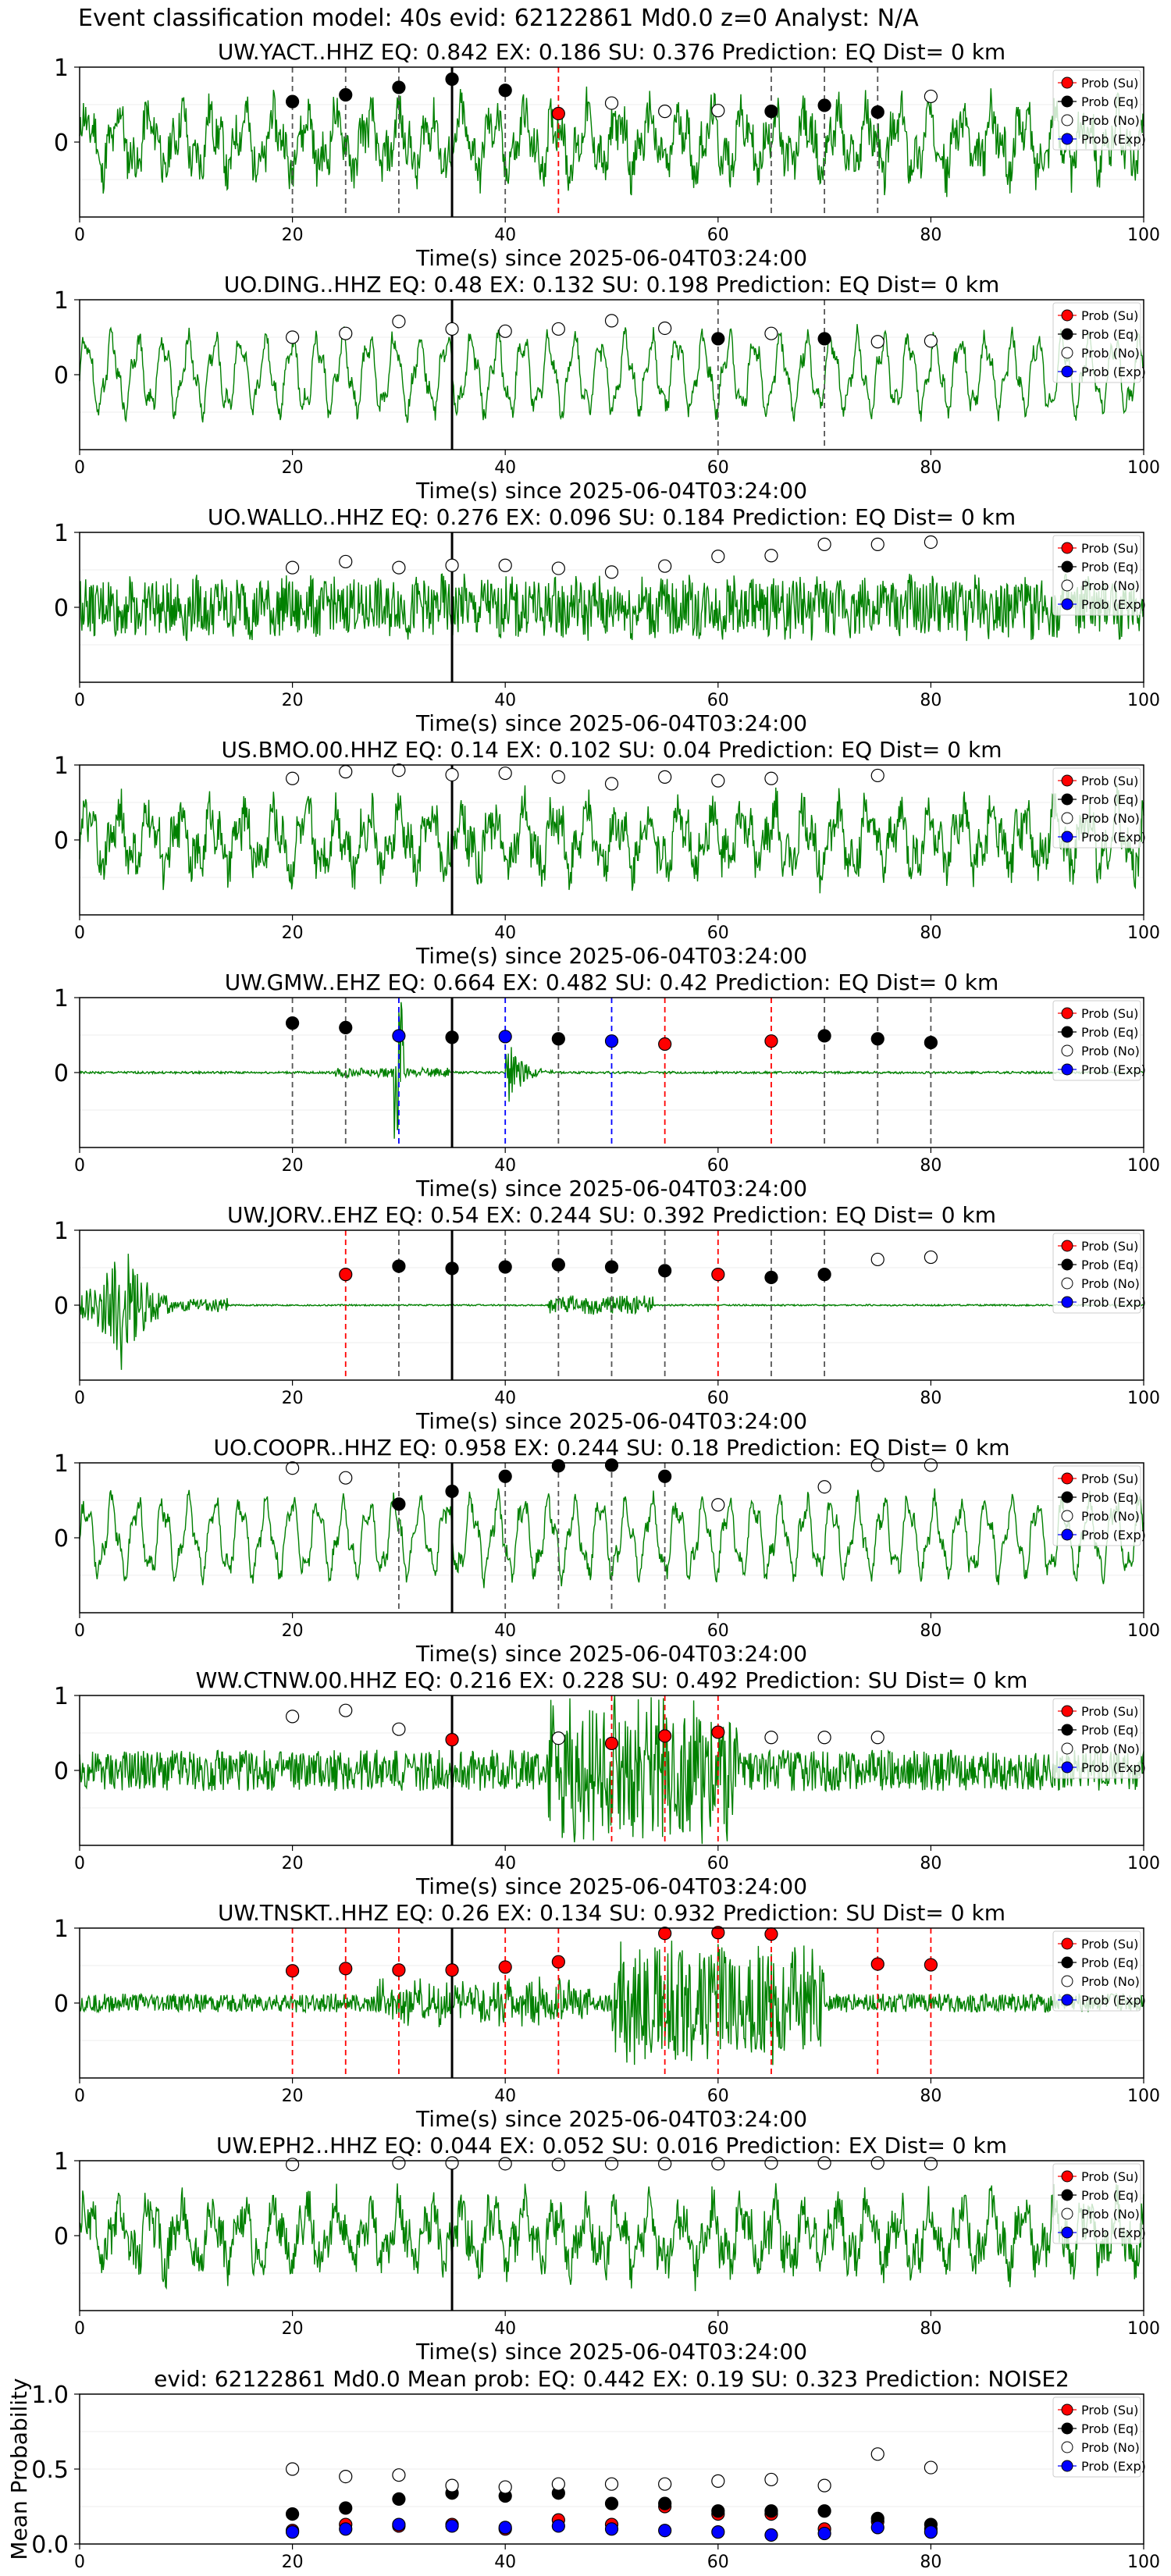  Describe the element at coordinates (1143, 2562) in the screenshot. I see `x-tick-label: 100` at that location.